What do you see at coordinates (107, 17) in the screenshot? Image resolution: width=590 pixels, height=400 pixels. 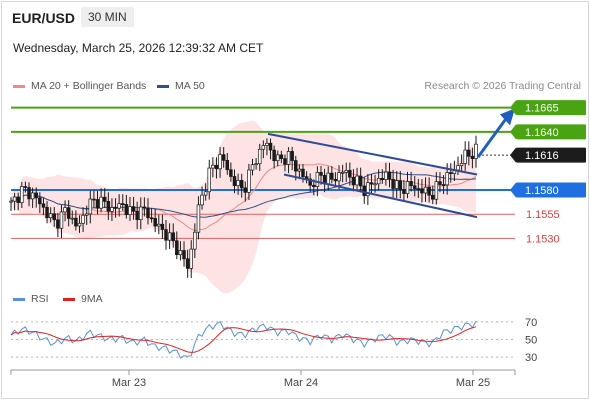 I see `timeframe-badge: 30 MIN` at bounding box center [107, 17].